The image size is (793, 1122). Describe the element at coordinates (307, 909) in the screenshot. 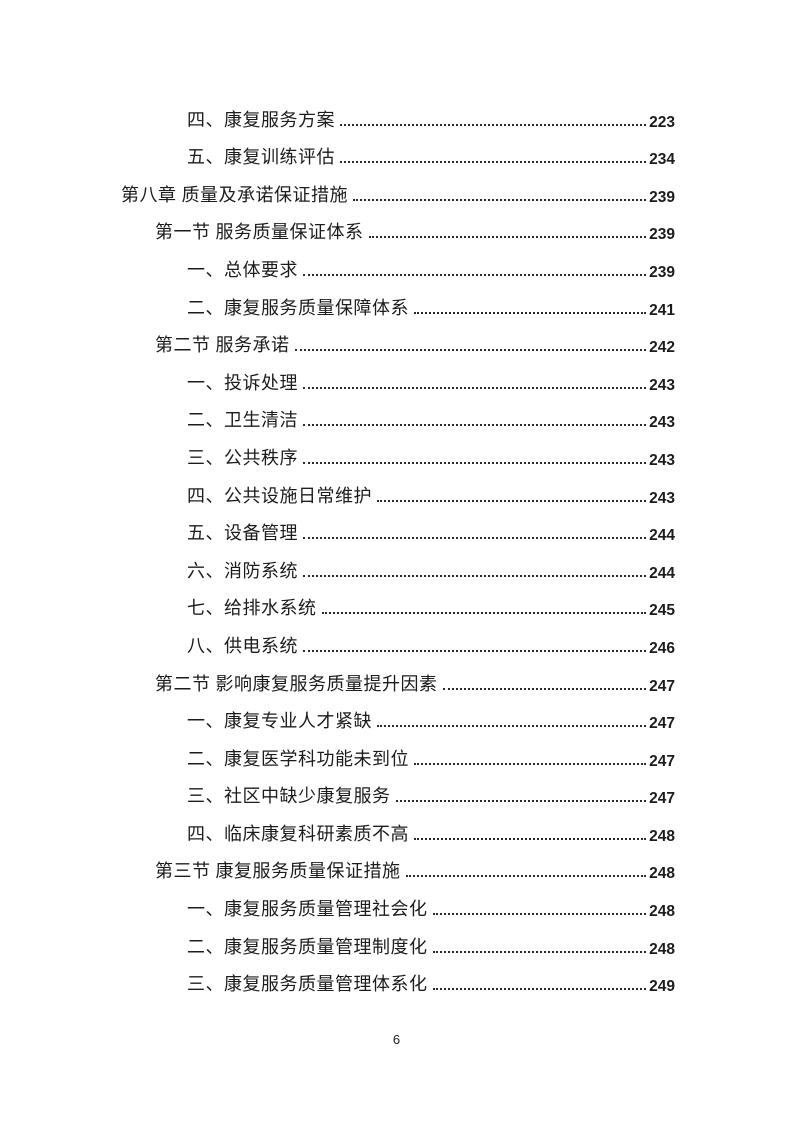

I see `toc-entry-label: 一、康复服务质量管理社会化` at that location.